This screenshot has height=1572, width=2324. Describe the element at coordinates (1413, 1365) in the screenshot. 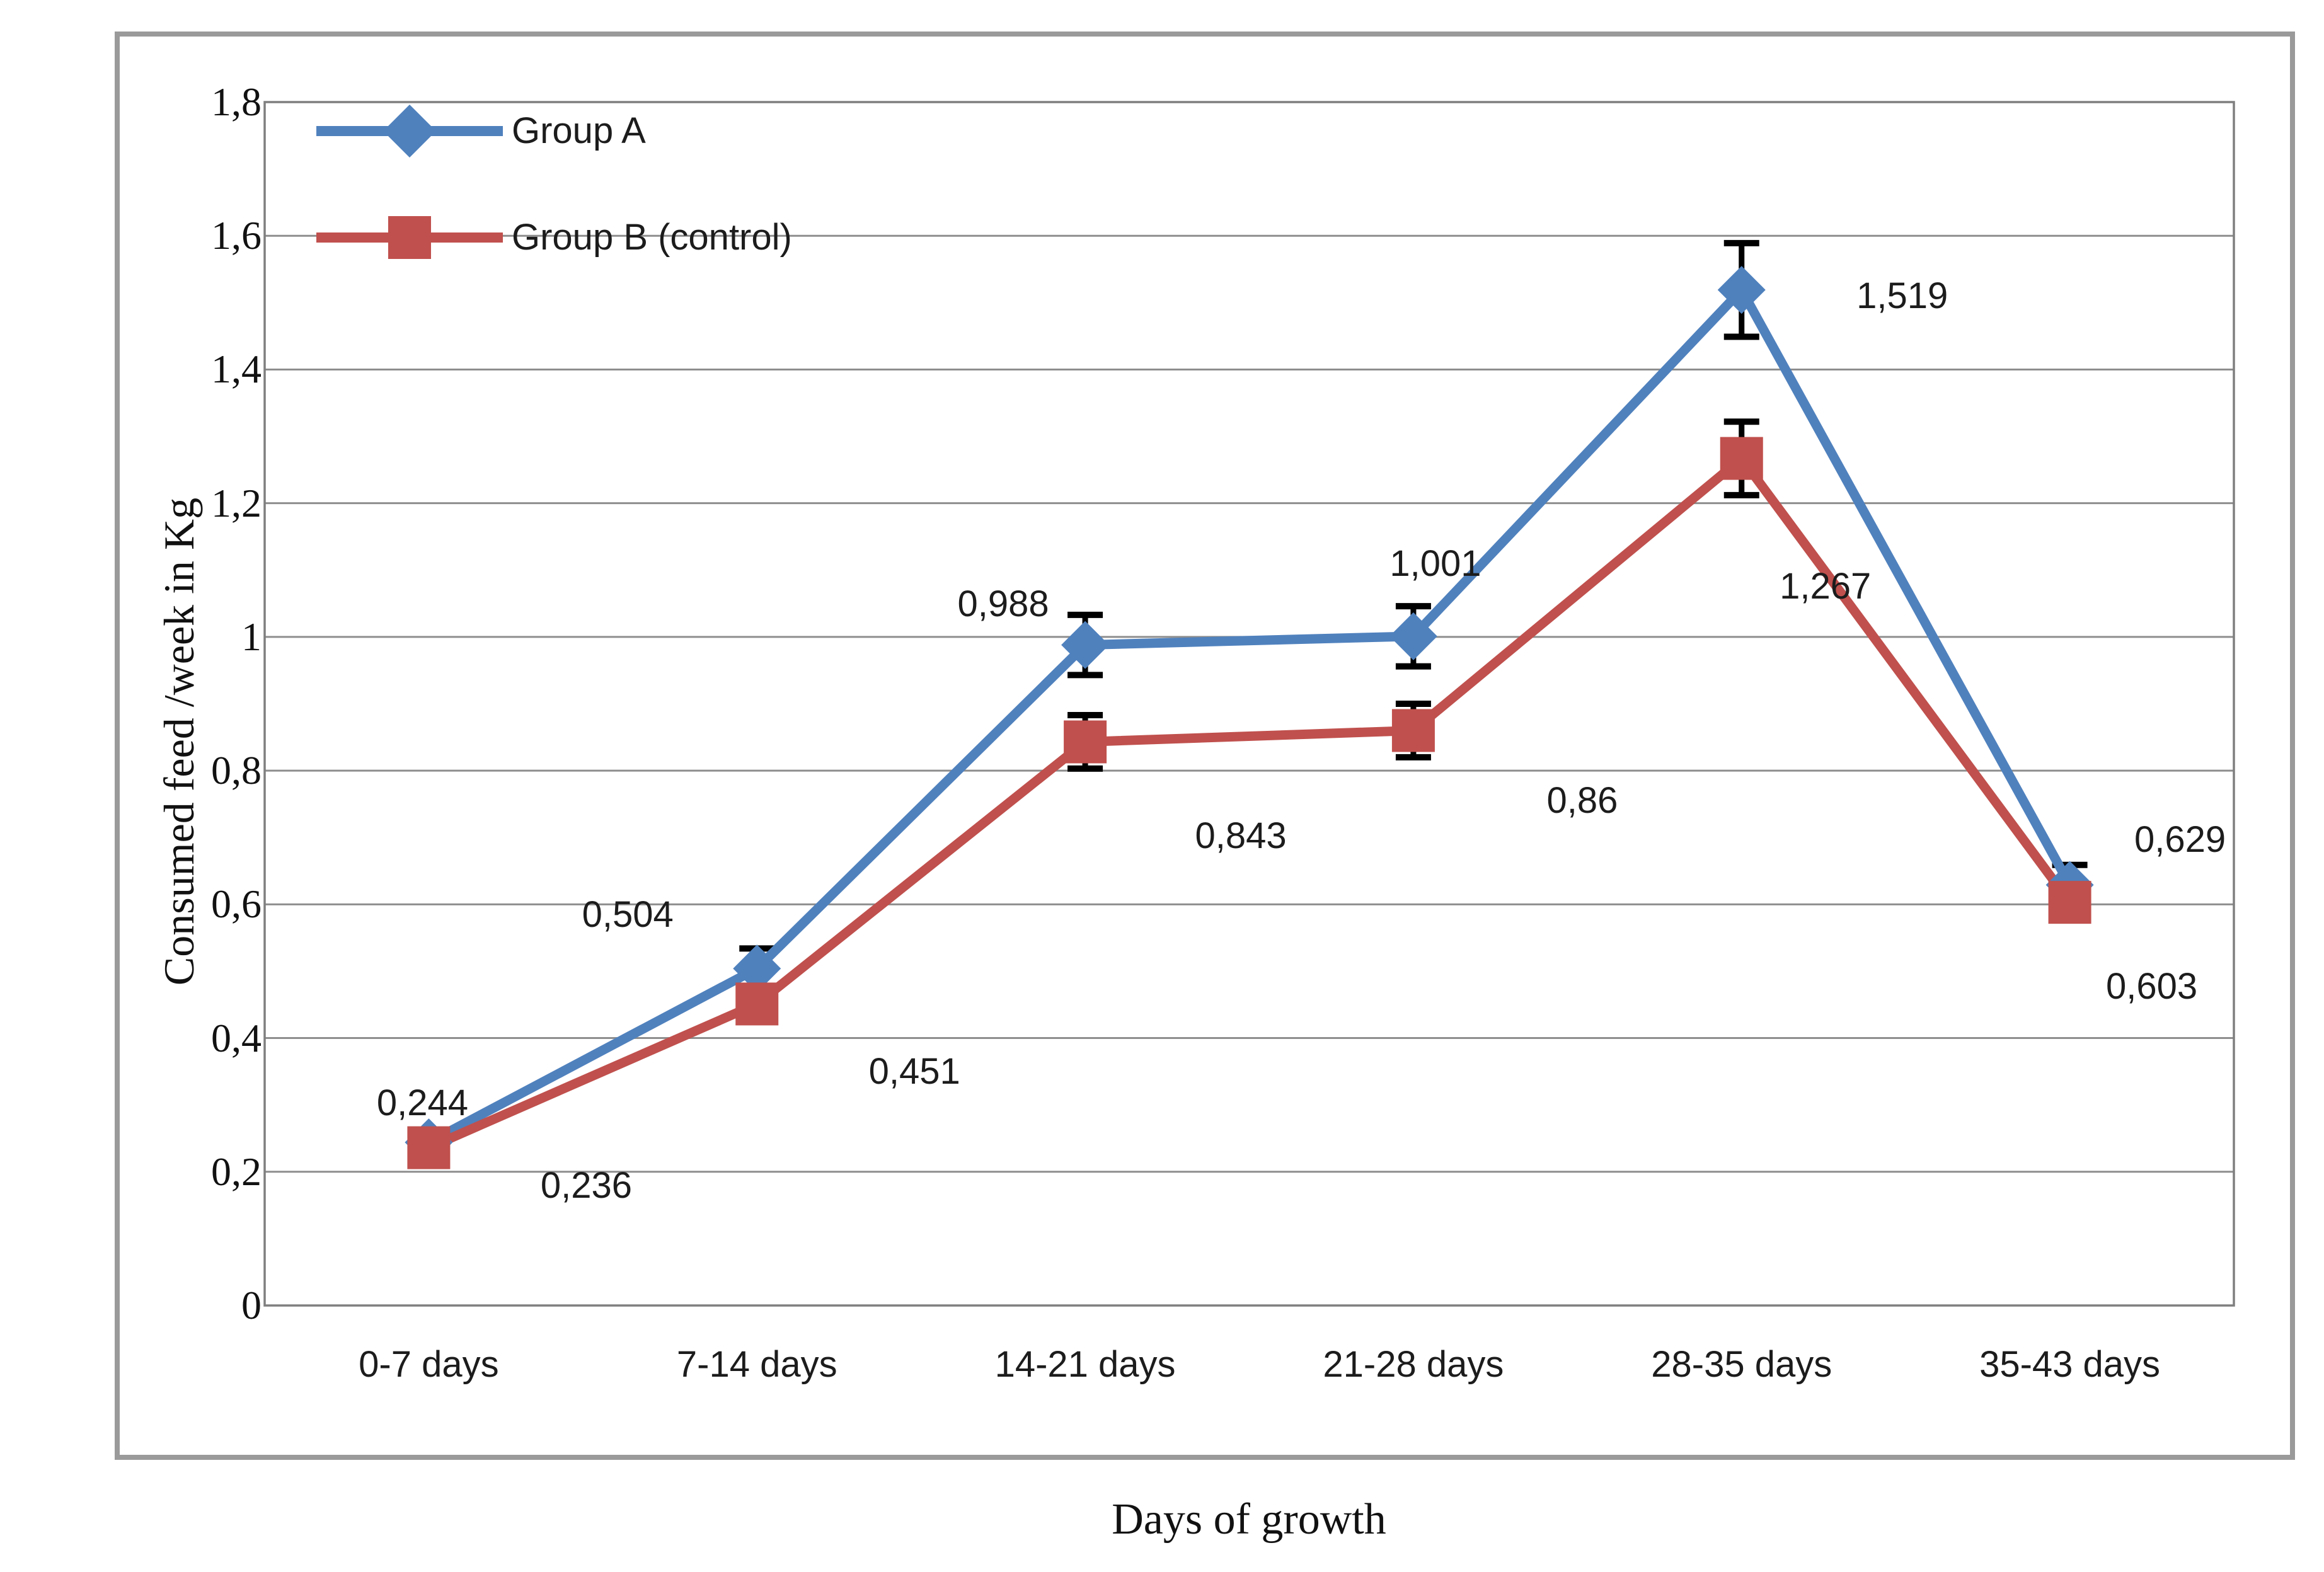

I see `x-category-label: 21-28 days` at that location.